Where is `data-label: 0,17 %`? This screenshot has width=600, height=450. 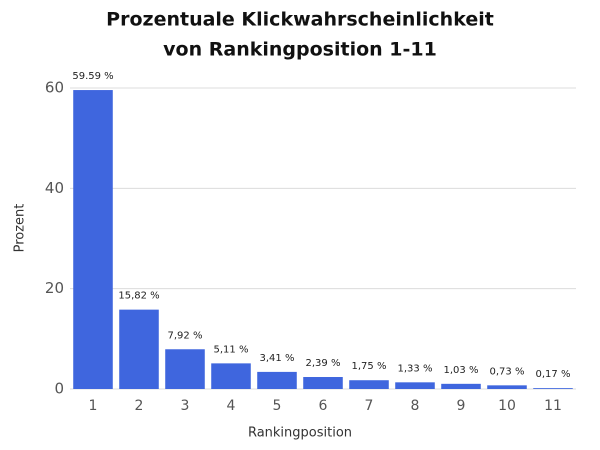
data-label: 0,17 % is located at coordinates (553, 374).